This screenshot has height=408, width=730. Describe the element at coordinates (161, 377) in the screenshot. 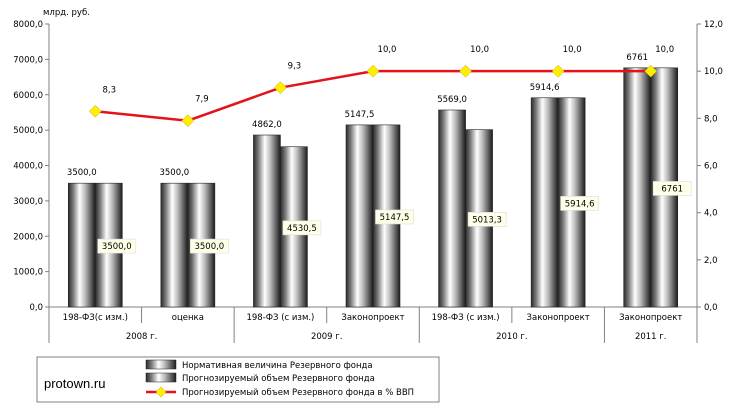

I see `legend-swatch-forecast` at that location.